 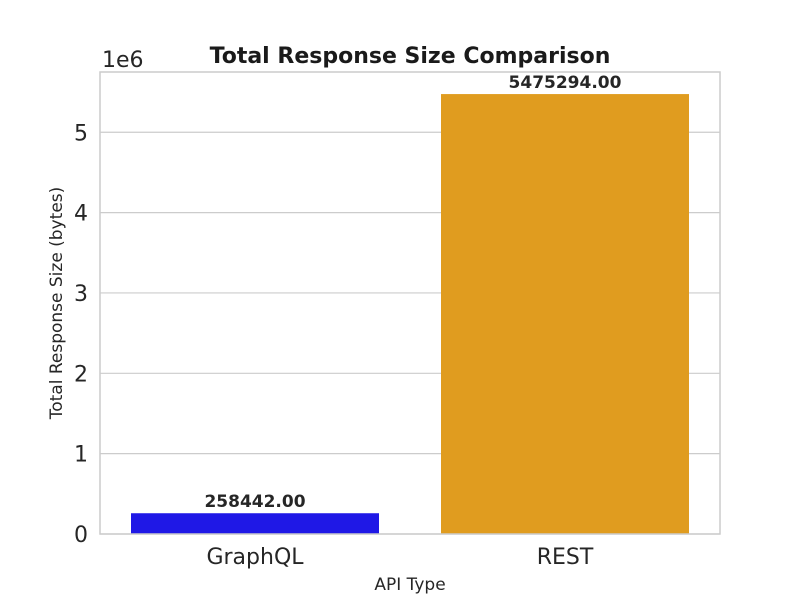 I want to click on y-tick-label: 4, so click(x=81, y=214).